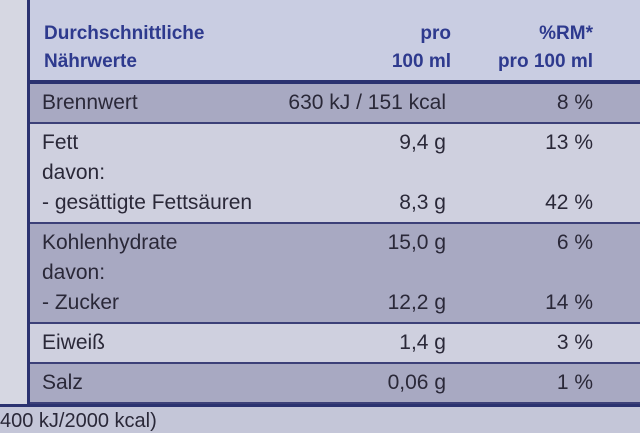  I want to click on nutrient-label: Brennwert, so click(90, 102).